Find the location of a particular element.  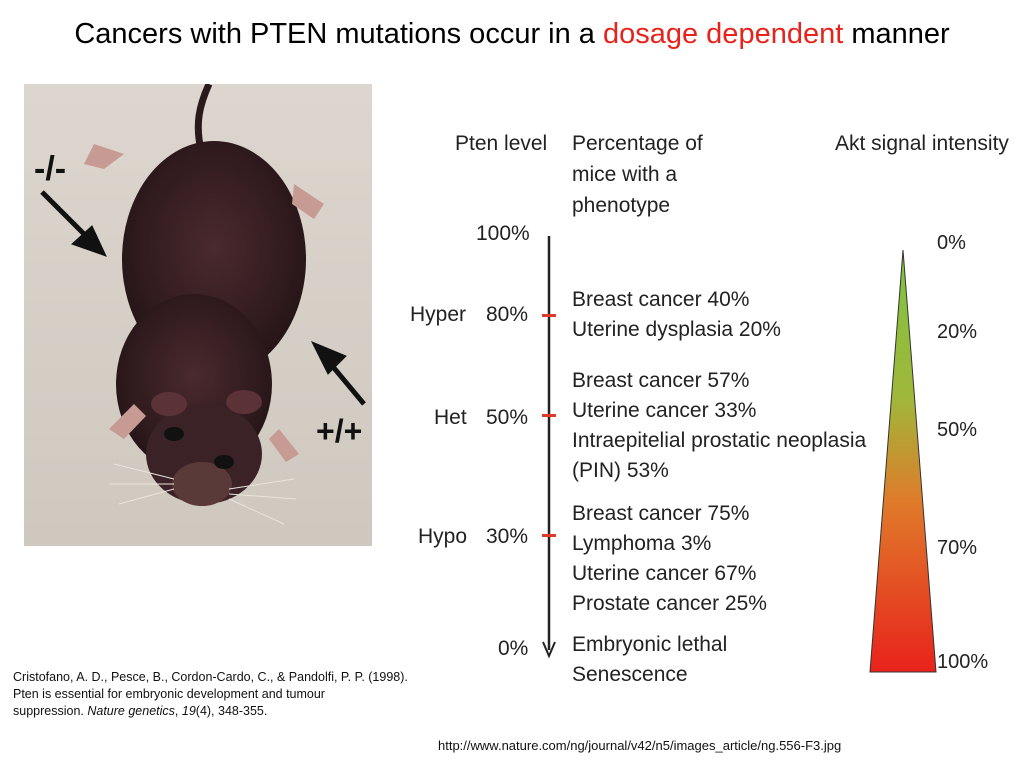

phenotype-item: Lymphoma 3% is located at coordinates (642, 543).